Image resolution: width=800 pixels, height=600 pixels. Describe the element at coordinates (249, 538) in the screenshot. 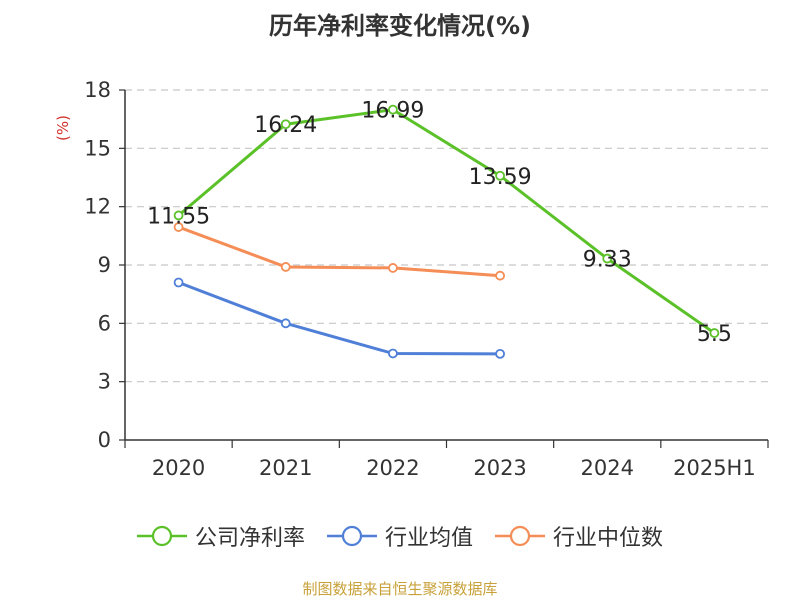

I see `legend-label: 公司净利率` at that location.